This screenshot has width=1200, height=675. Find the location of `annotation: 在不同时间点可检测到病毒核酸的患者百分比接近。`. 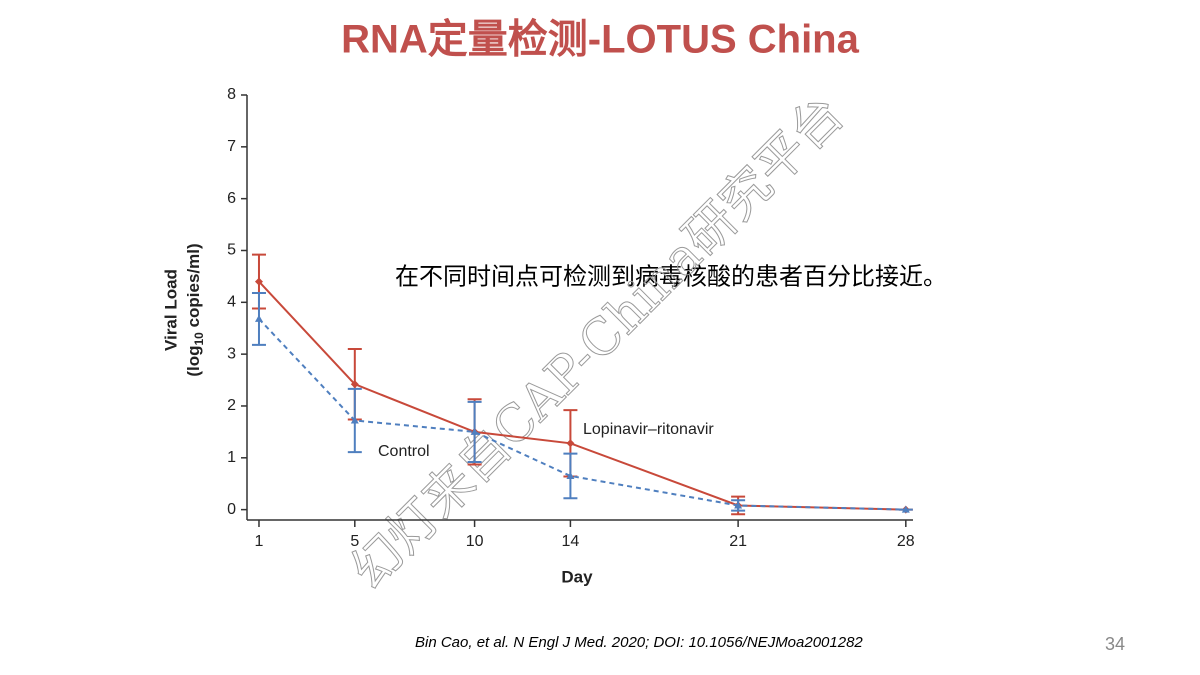

annotation: 在不同时间点可检测到病毒核酸的患者百分比接近。 is located at coordinates (671, 276).